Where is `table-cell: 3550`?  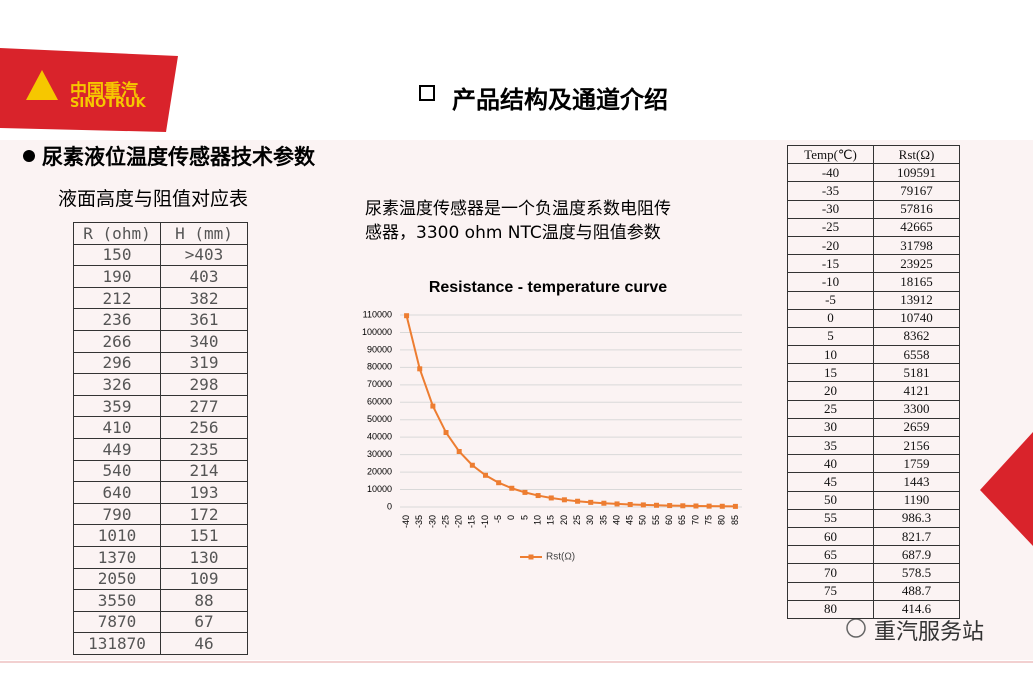
table-cell: 3550 is located at coordinates (117, 600).